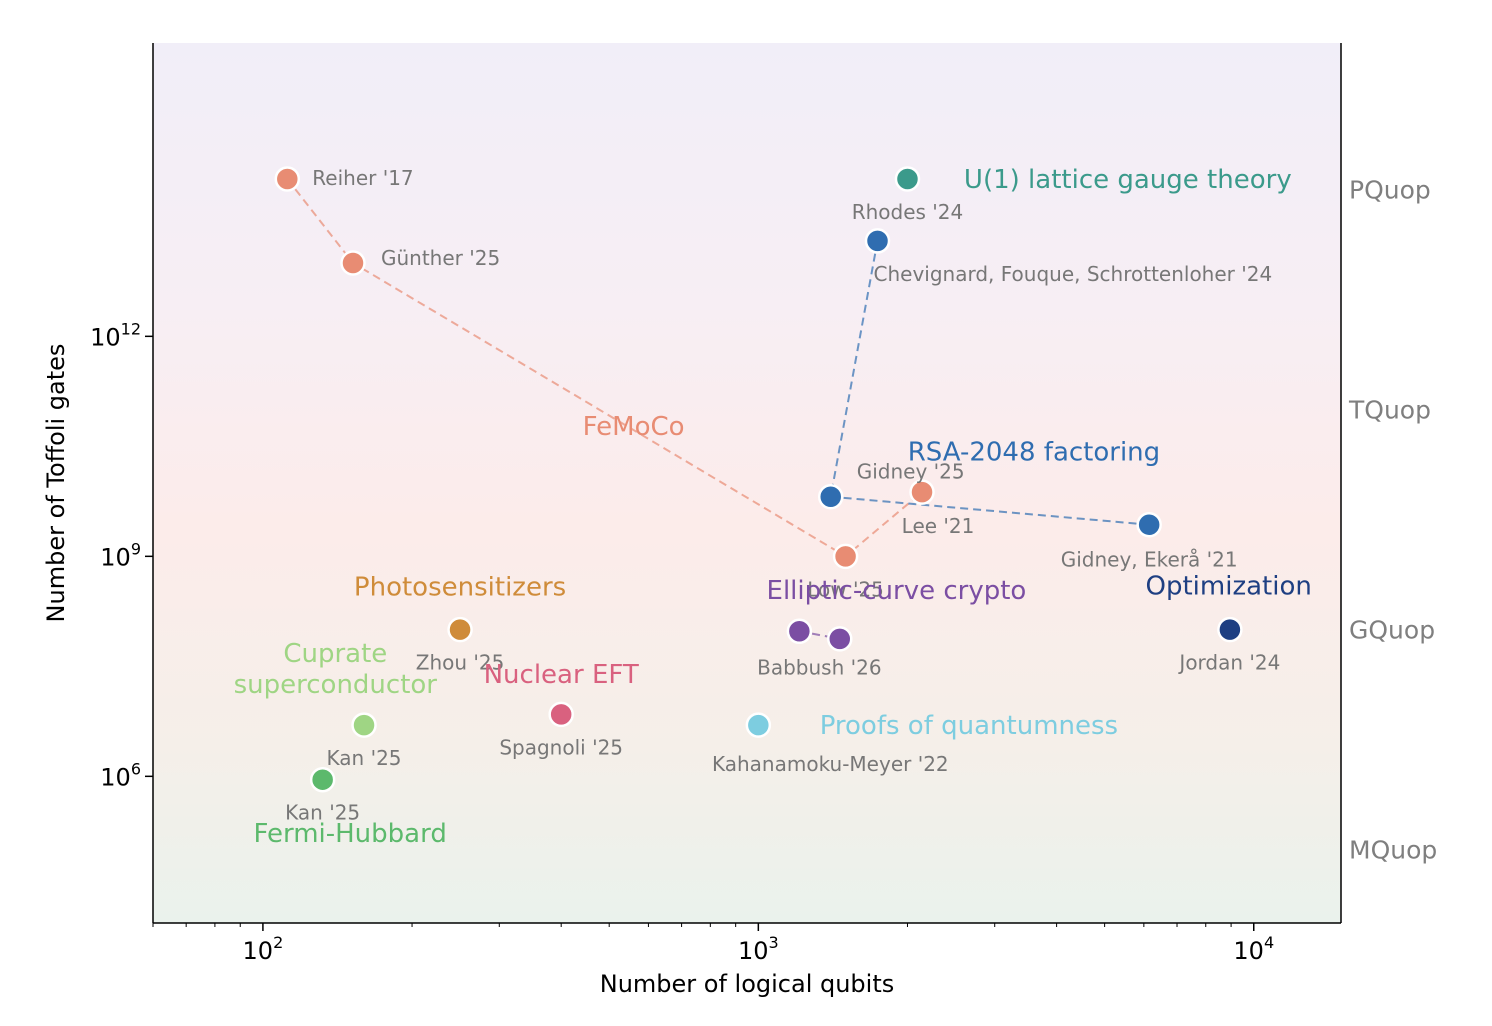 The image size is (1492, 1026). What do you see at coordinates (56, 483) in the screenshot?
I see `y-axis-title: Number of Toffoli gates` at bounding box center [56, 483].